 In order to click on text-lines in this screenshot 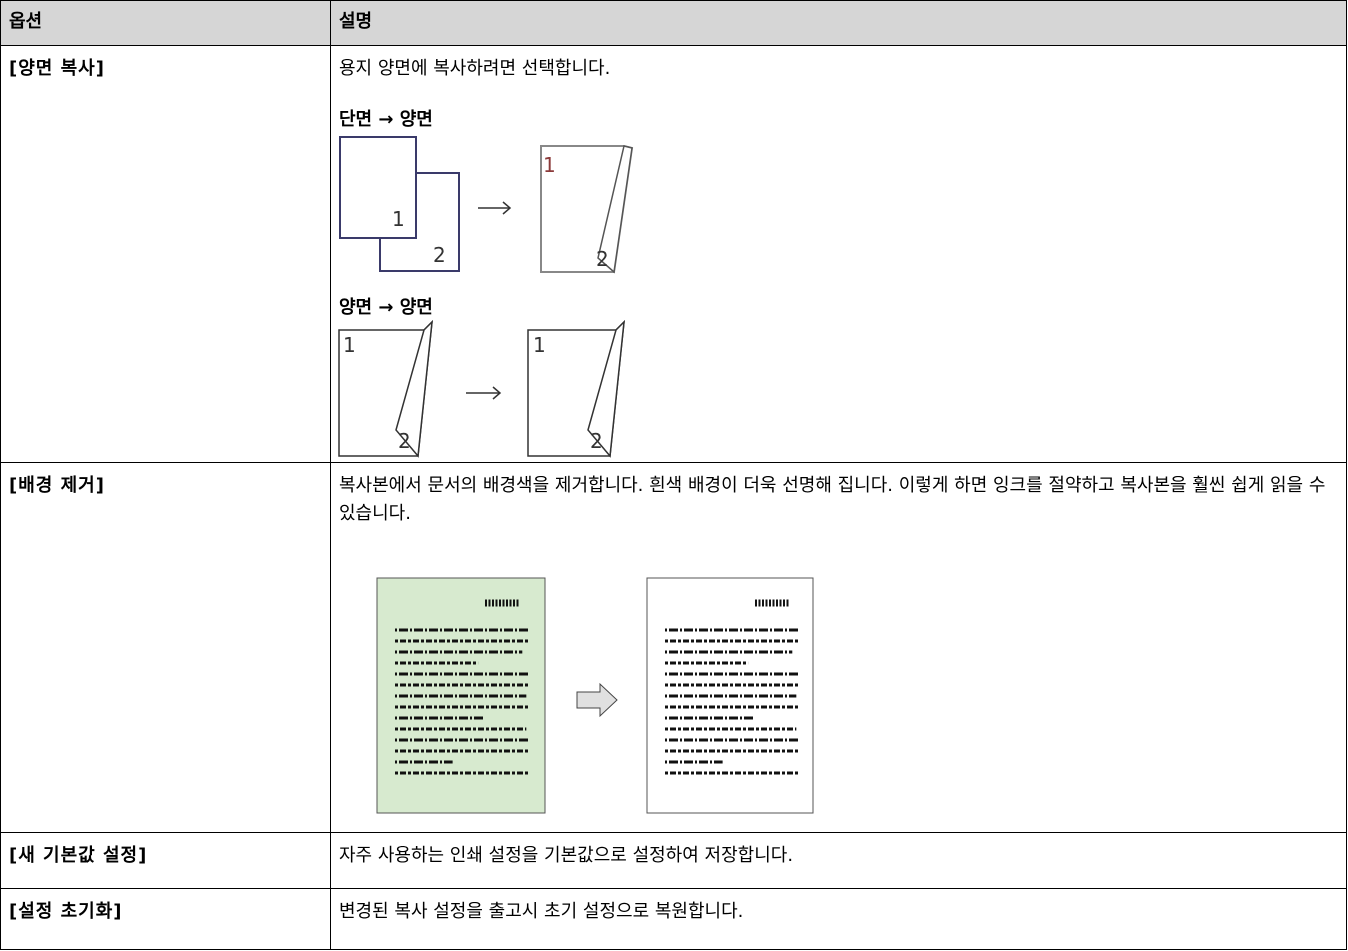, I will do `click(597, 687)`.